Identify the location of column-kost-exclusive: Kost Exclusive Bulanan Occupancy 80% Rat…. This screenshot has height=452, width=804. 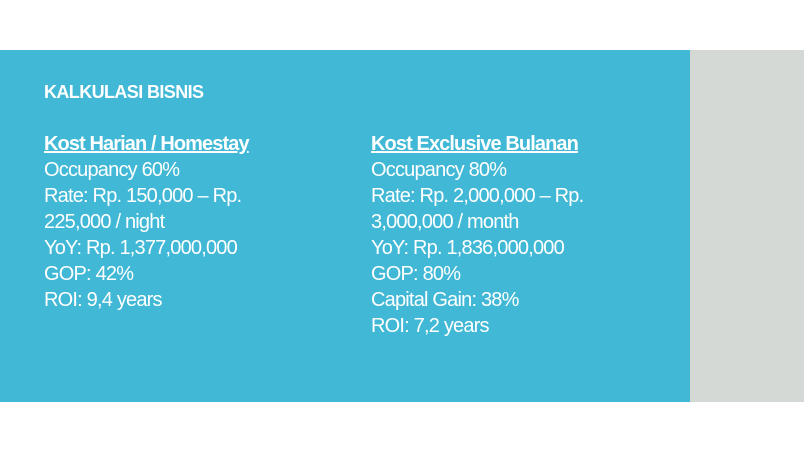
(477, 235).